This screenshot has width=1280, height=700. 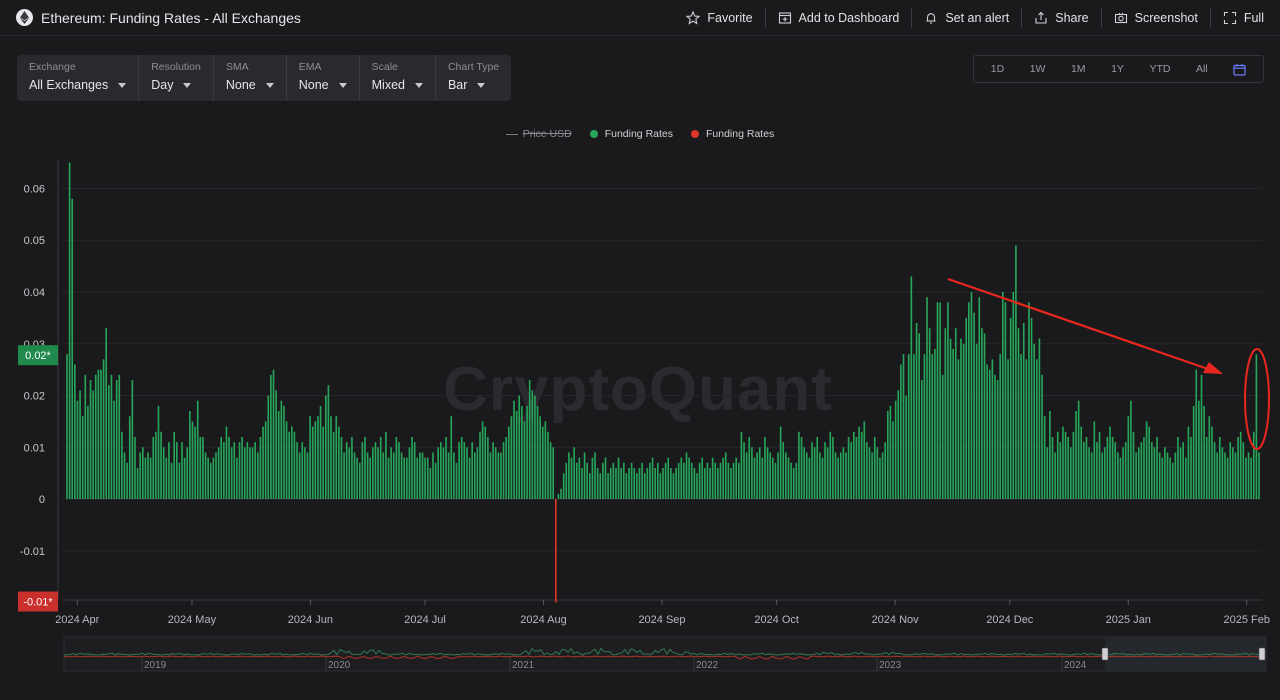 I want to click on resolution-select: Resolution Day, so click(x=176, y=78).